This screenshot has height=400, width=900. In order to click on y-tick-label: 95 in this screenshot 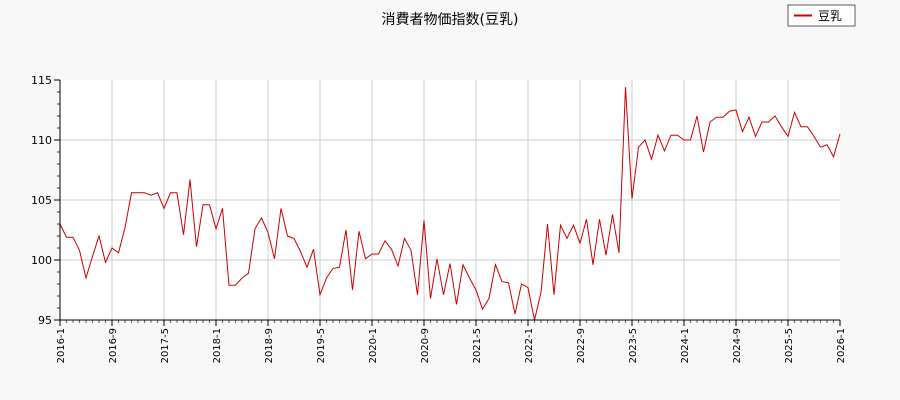, I will do `click(45, 320)`.